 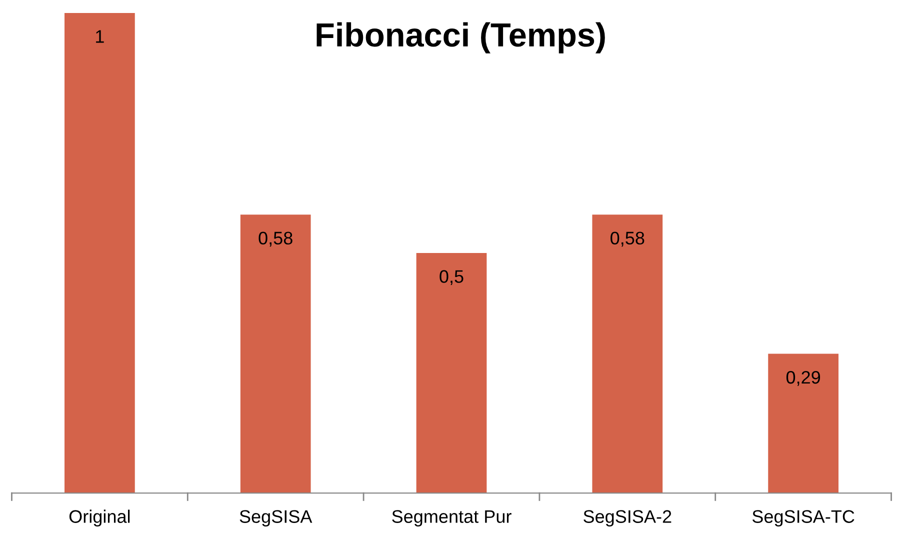 What do you see at coordinates (803, 518) in the screenshot?
I see `x-tick-label: SegSISA-TC` at bounding box center [803, 518].